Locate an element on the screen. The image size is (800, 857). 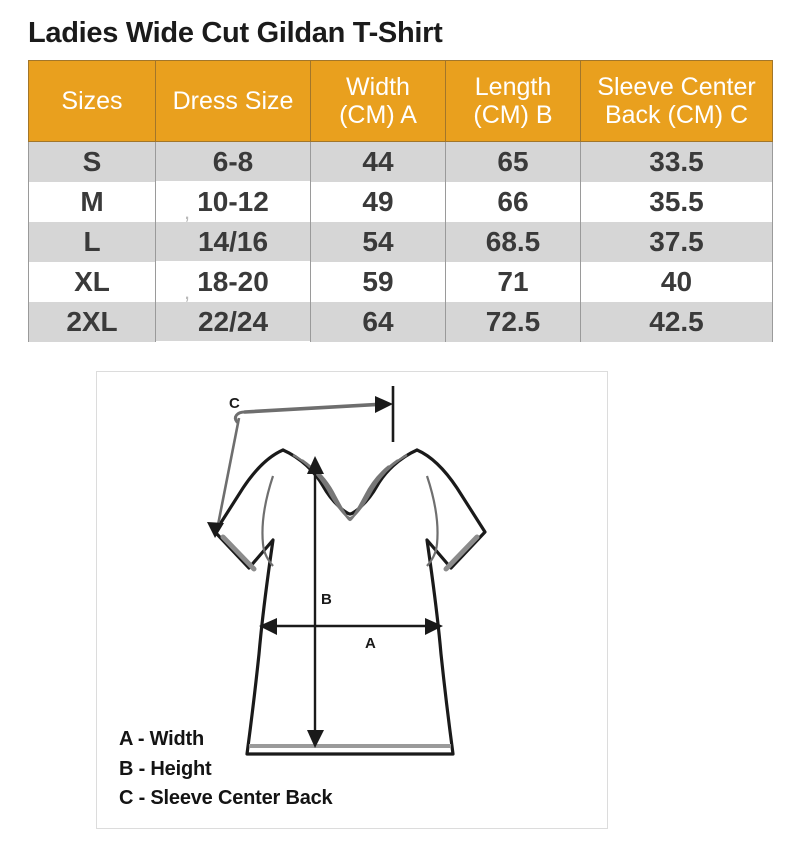
armhole-seam-icon is located at coordinates (350, 521).